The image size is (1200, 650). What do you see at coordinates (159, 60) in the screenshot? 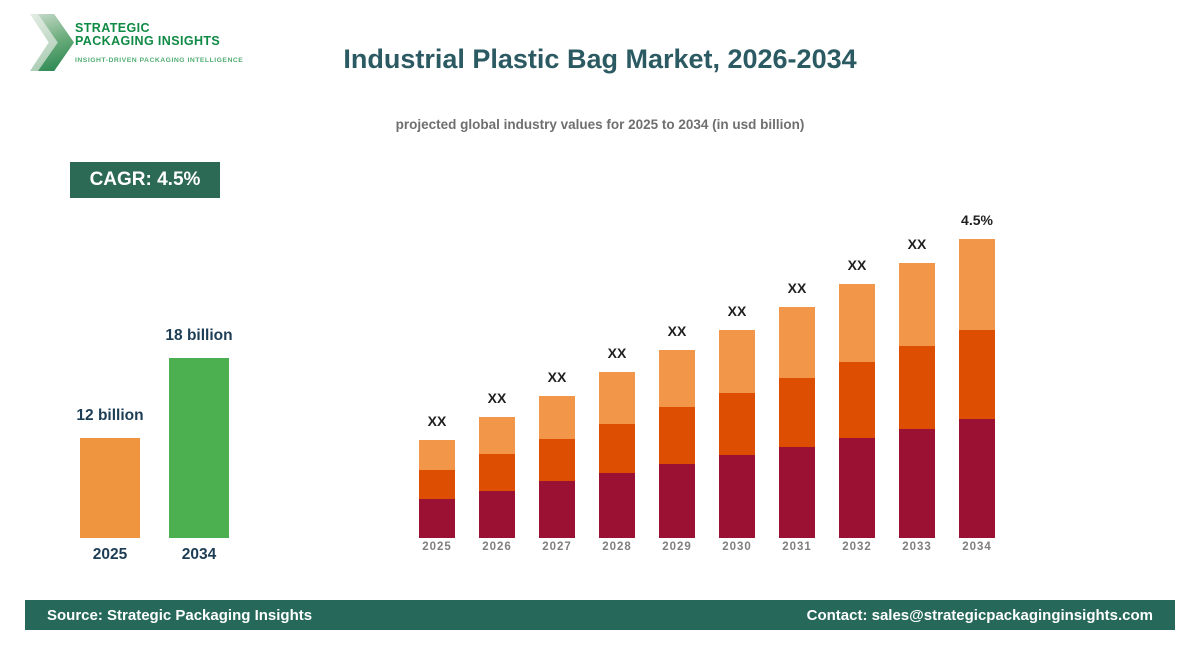
I see `brand-tagline: INSIGHT-DRIVEN PACKAGING INTELLIGENCE` at bounding box center [159, 60].